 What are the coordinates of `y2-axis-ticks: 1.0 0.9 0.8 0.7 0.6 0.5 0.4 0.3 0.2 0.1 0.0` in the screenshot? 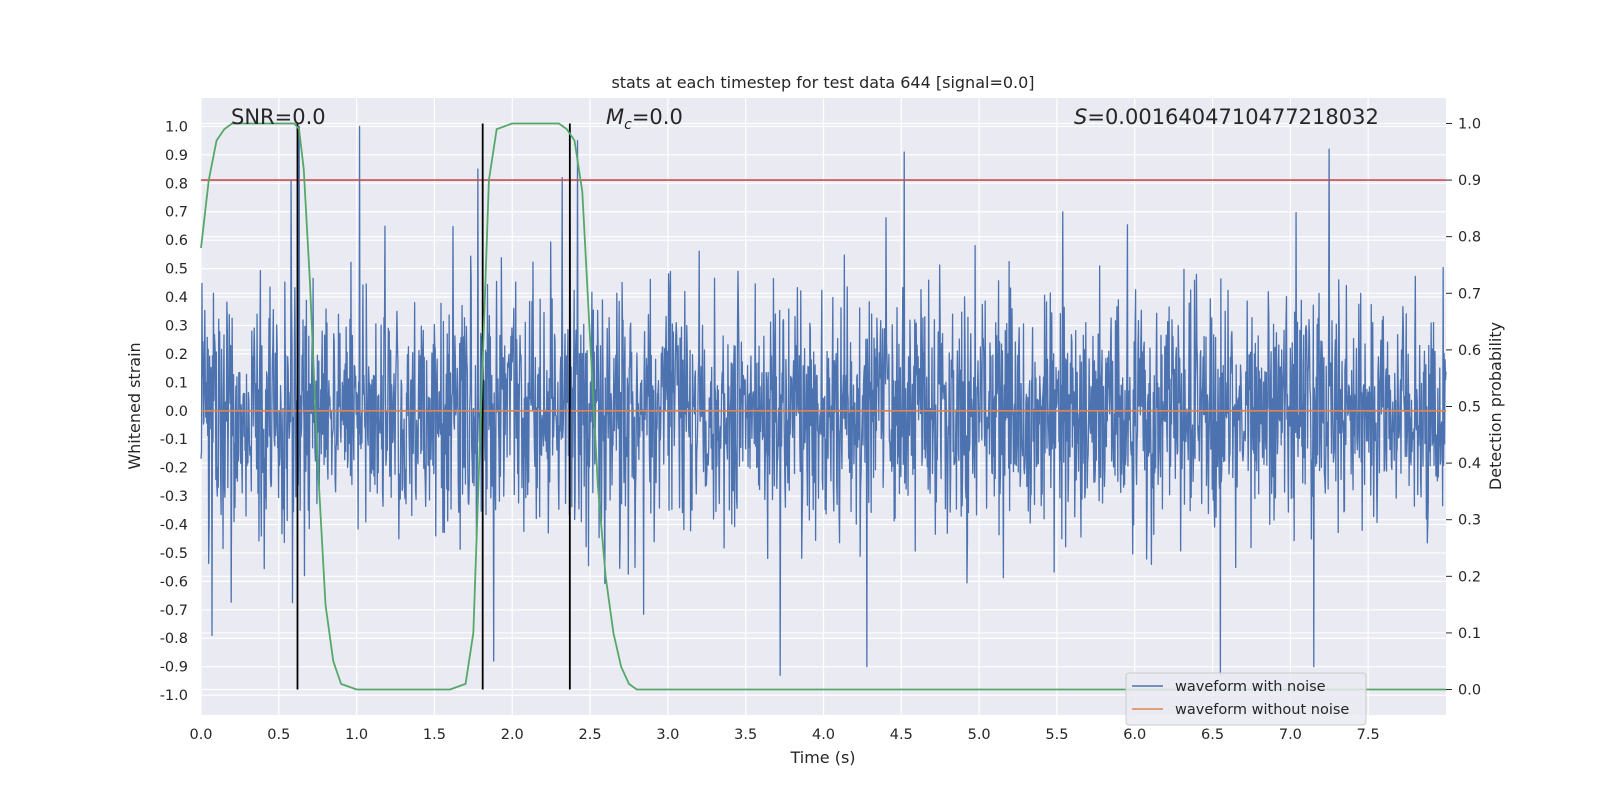 It's located at (1463, 407).